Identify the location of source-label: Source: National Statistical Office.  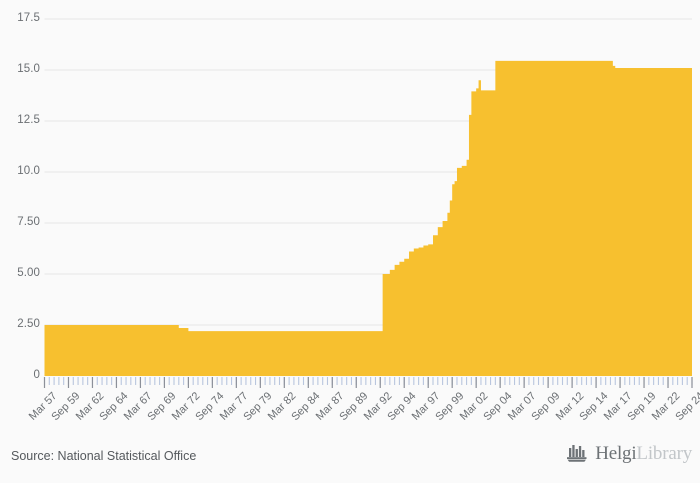
(104, 456).